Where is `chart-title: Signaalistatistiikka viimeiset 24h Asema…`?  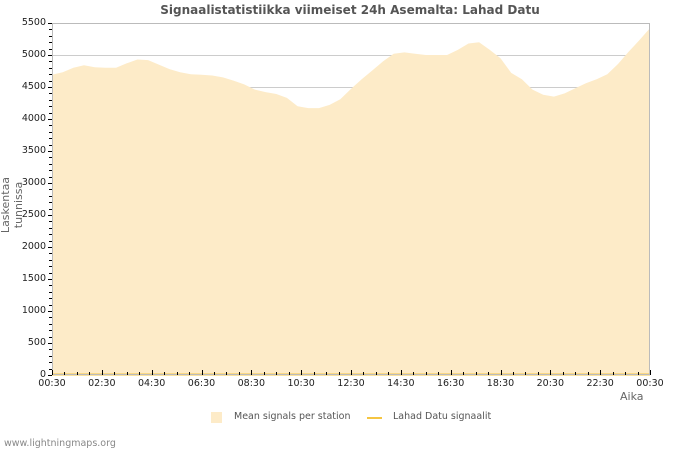 chart-title: Signaalistatistiikka viimeiset 24h Asema… is located at coordinates (350, 10).